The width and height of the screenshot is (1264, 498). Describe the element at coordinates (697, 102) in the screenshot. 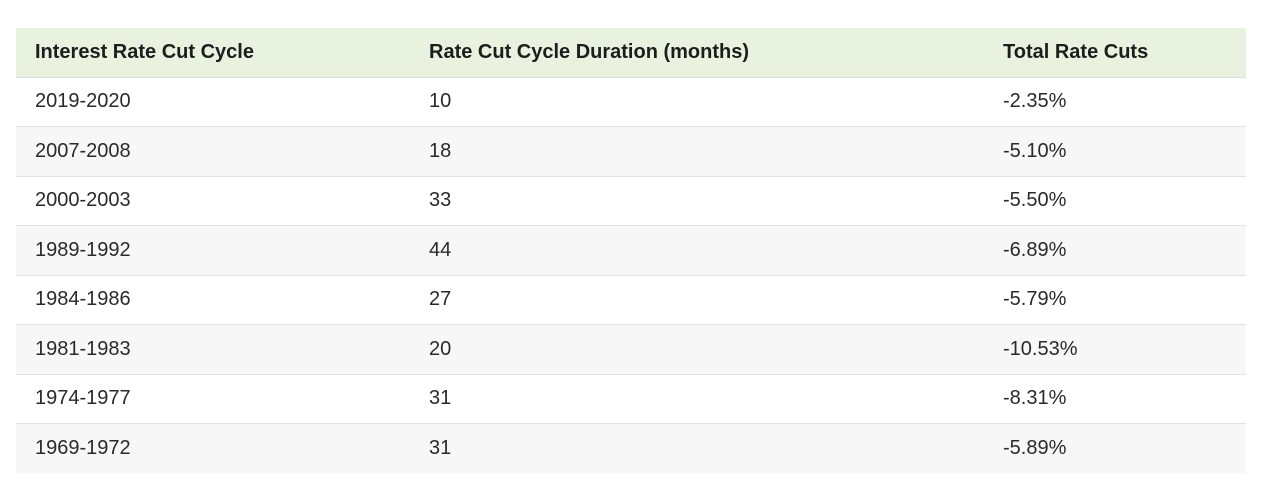

I see `cell-duration: 10` at that location.